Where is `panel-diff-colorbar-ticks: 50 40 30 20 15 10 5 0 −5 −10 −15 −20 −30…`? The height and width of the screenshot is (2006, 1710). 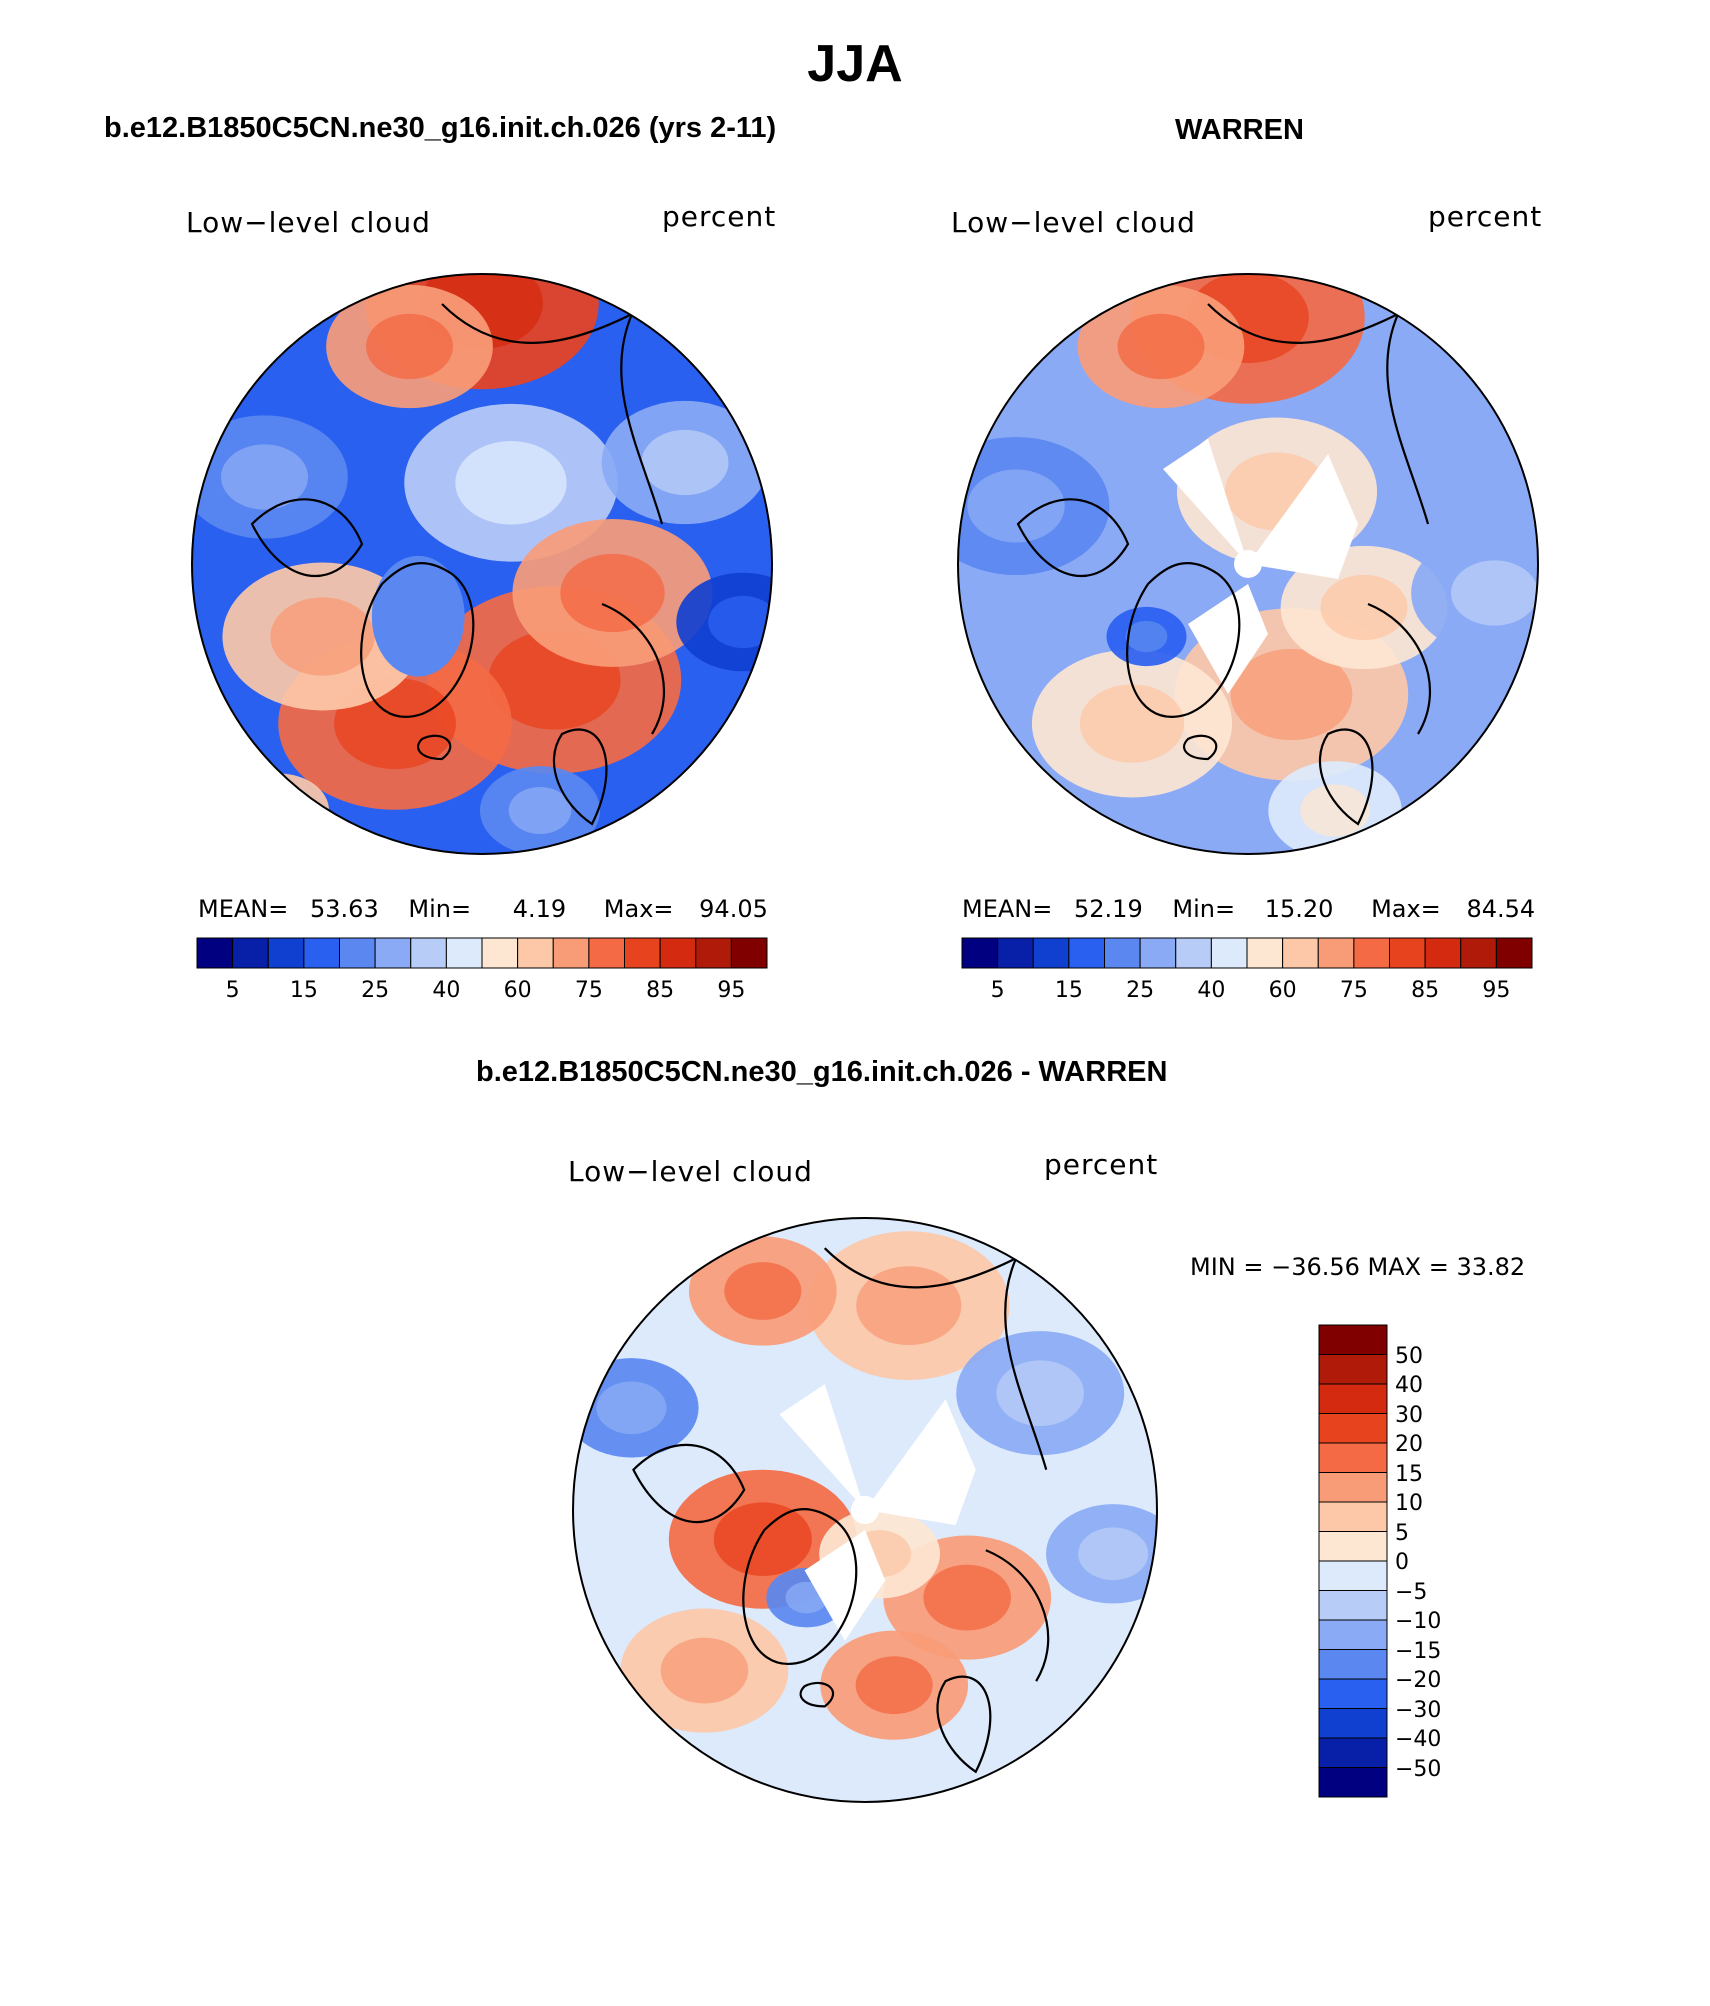 panel-diff-colorbar-ticks: 50 40 30 20 15 10 5 0 −5 −10 −15 −20 −30… is located at coordinates (1455, 1561).